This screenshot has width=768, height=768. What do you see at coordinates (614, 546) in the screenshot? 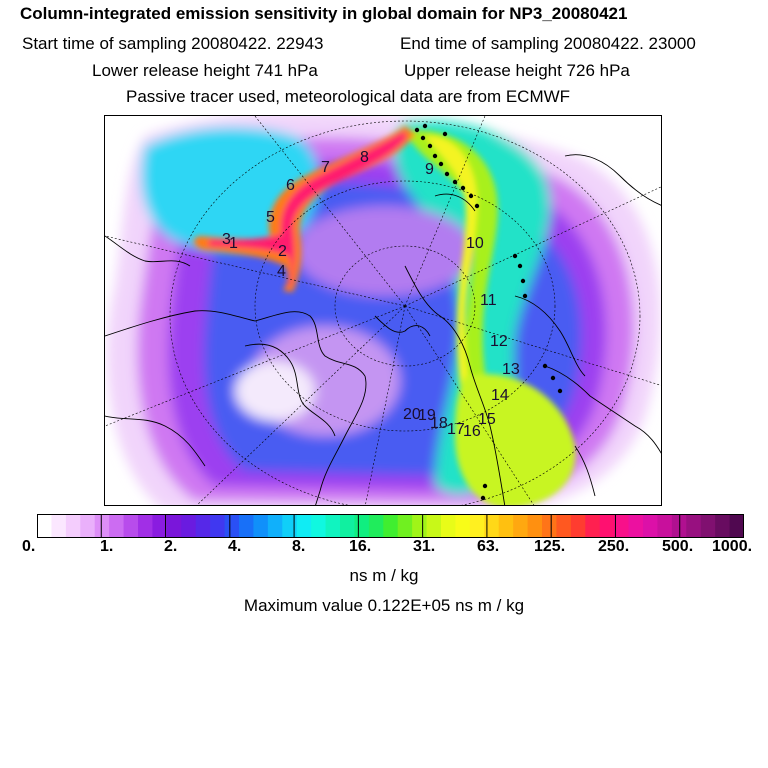
I see `colorbar-tick-9: 250.` at bounding box center [614, 546].